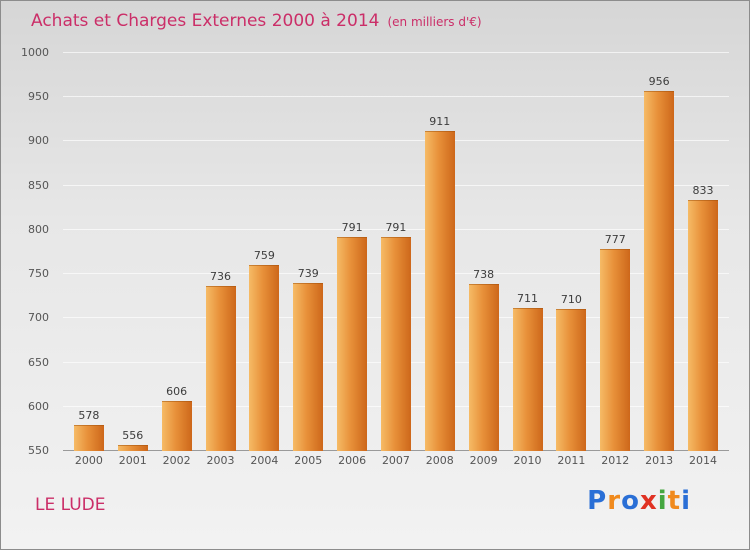 Image resolution: width=750 pixels, height=550 pixels. Describe the element at coordinates (483, 367) in the screenshot. I see `bar-2009` at that location.